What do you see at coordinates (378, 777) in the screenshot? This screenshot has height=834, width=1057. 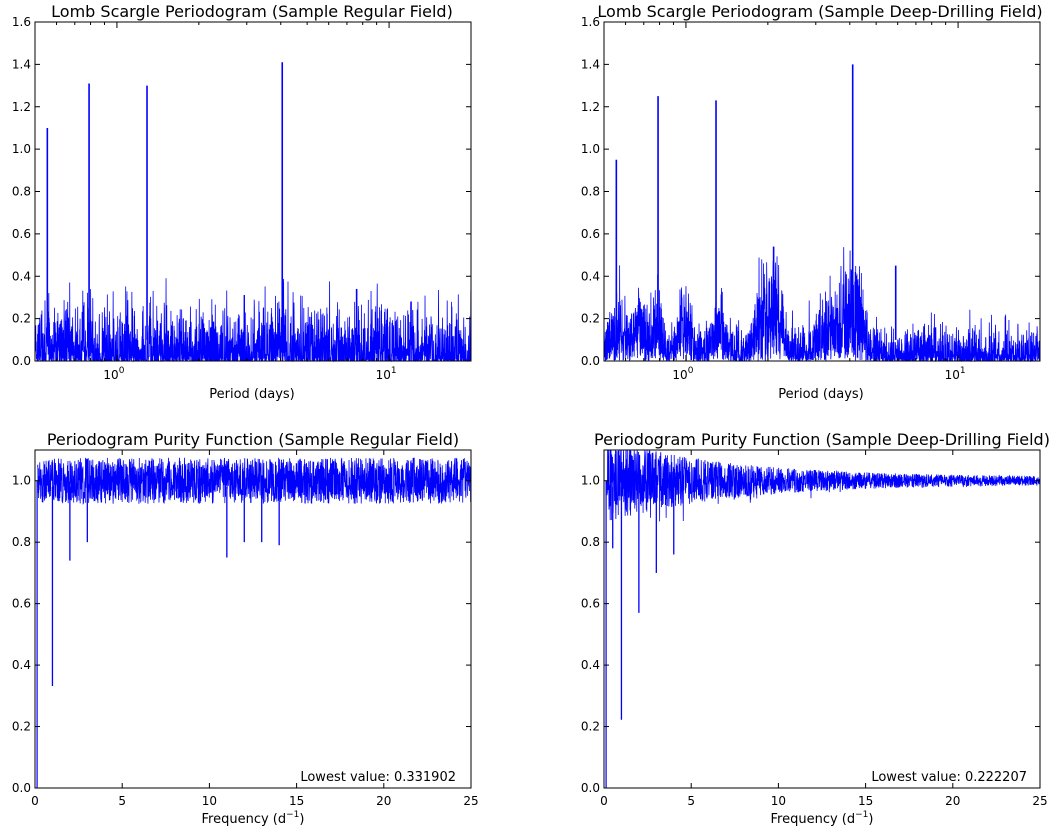 I see `lowest-value-annotation: Lowest value: 0.331902` at bounding box center [378, 777].